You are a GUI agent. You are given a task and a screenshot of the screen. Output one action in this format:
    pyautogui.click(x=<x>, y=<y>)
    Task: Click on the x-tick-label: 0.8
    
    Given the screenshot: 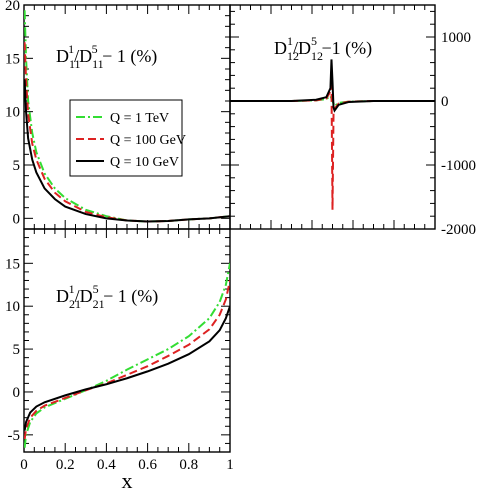 What is the action you would take?
    pyautogui.click(x=188, y=465)
    